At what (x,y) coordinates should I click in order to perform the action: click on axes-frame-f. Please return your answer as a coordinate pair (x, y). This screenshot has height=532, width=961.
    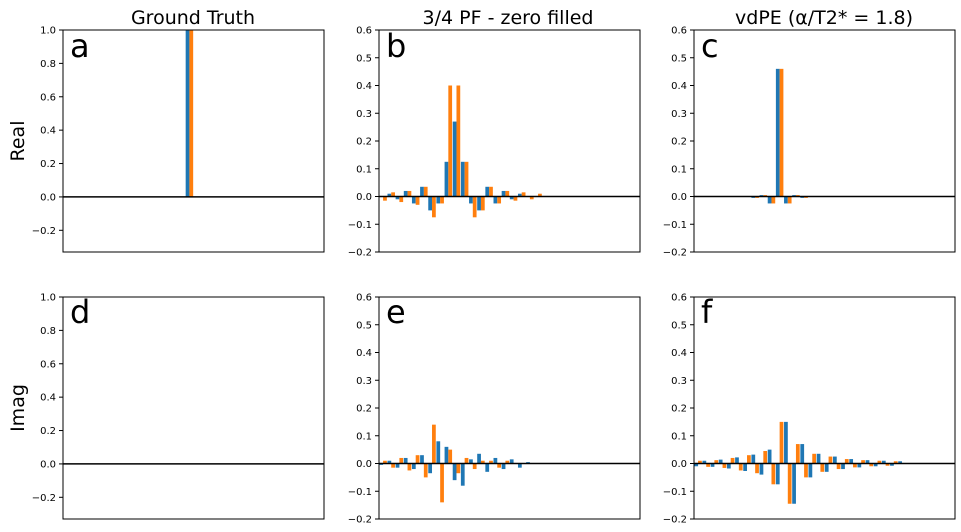
    Looking at the image, I should click on (824, 408).